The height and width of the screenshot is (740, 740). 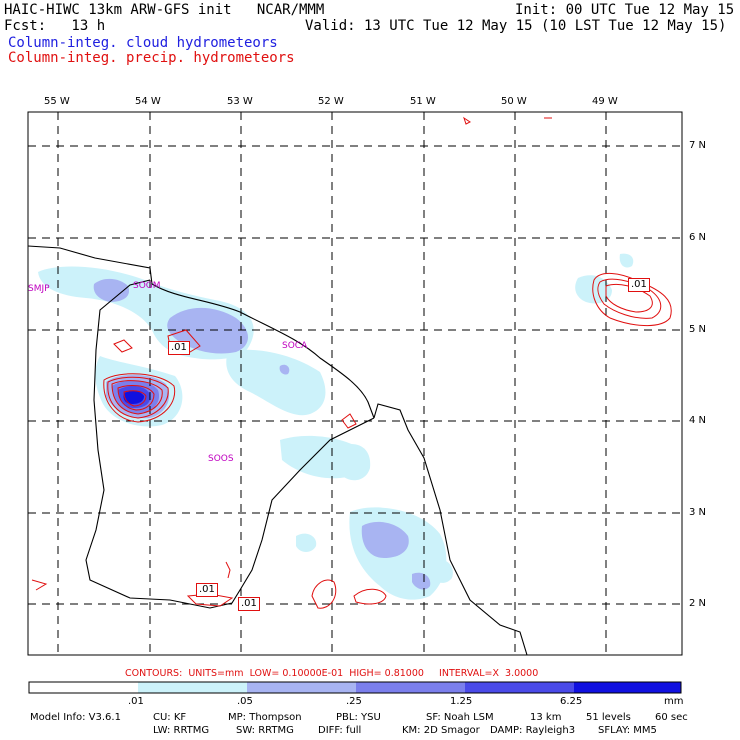 What do you see at coordinates (147, 286) in the screenshot?
I see `station-sogm: SOGM` at bounding box center [147, 286].